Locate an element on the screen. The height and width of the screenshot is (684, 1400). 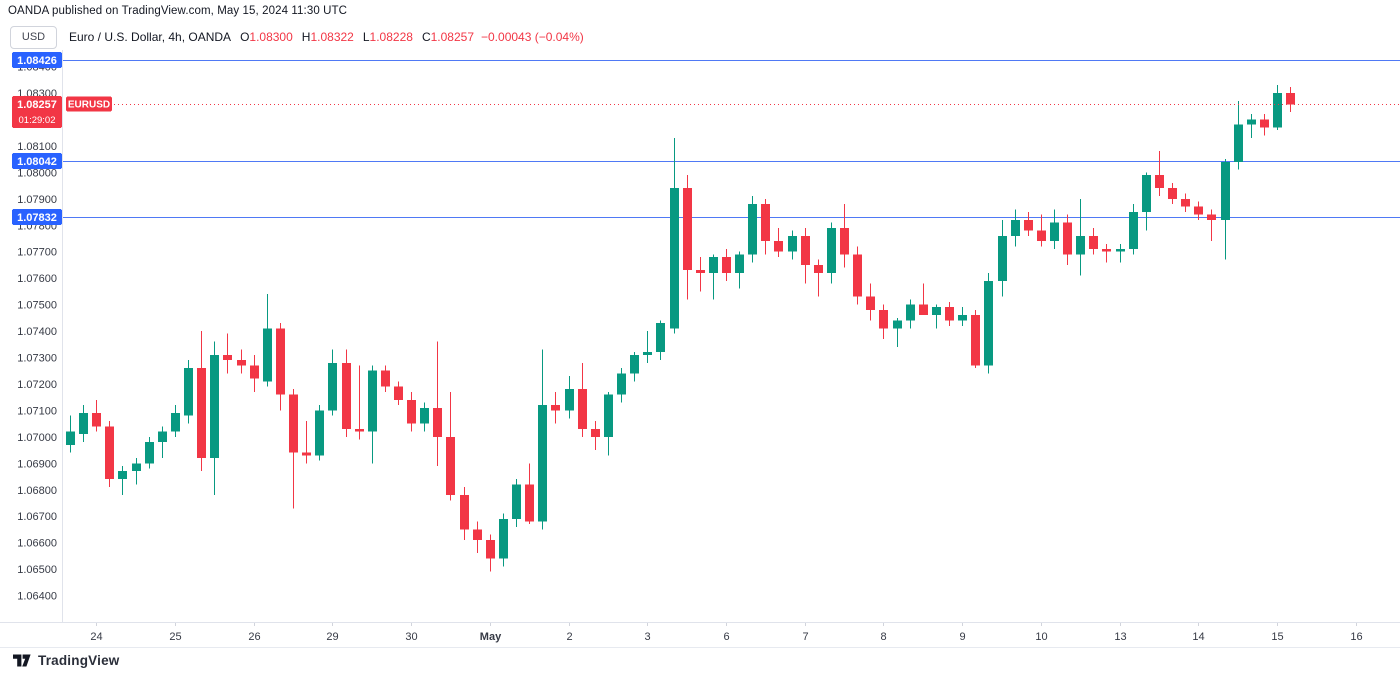
svg-text: 1.07832 is located at coordinates (37, 218).